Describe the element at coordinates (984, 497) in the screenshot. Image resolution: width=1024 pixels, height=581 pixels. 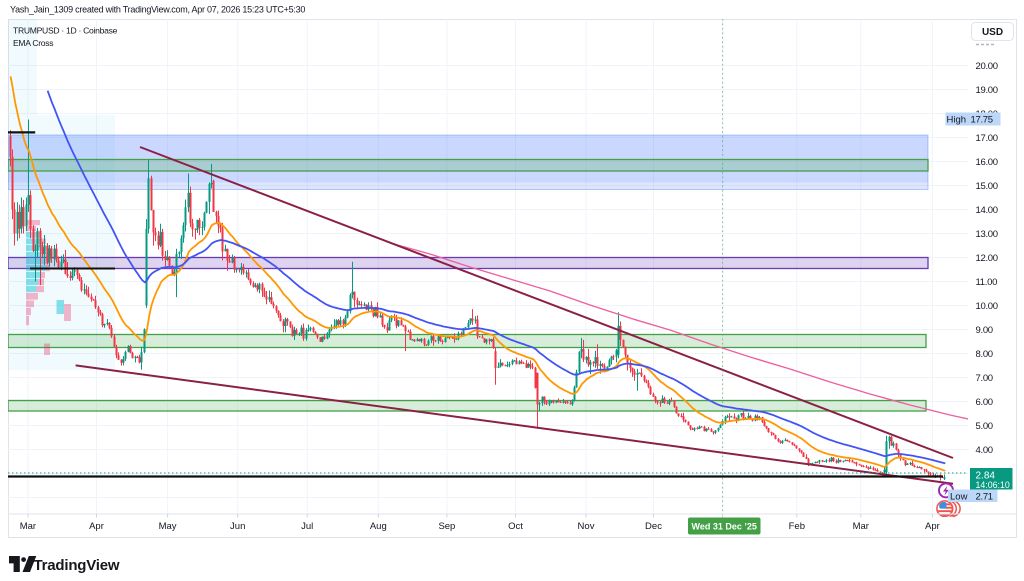
I see `svg-text: 2.71` at that location.